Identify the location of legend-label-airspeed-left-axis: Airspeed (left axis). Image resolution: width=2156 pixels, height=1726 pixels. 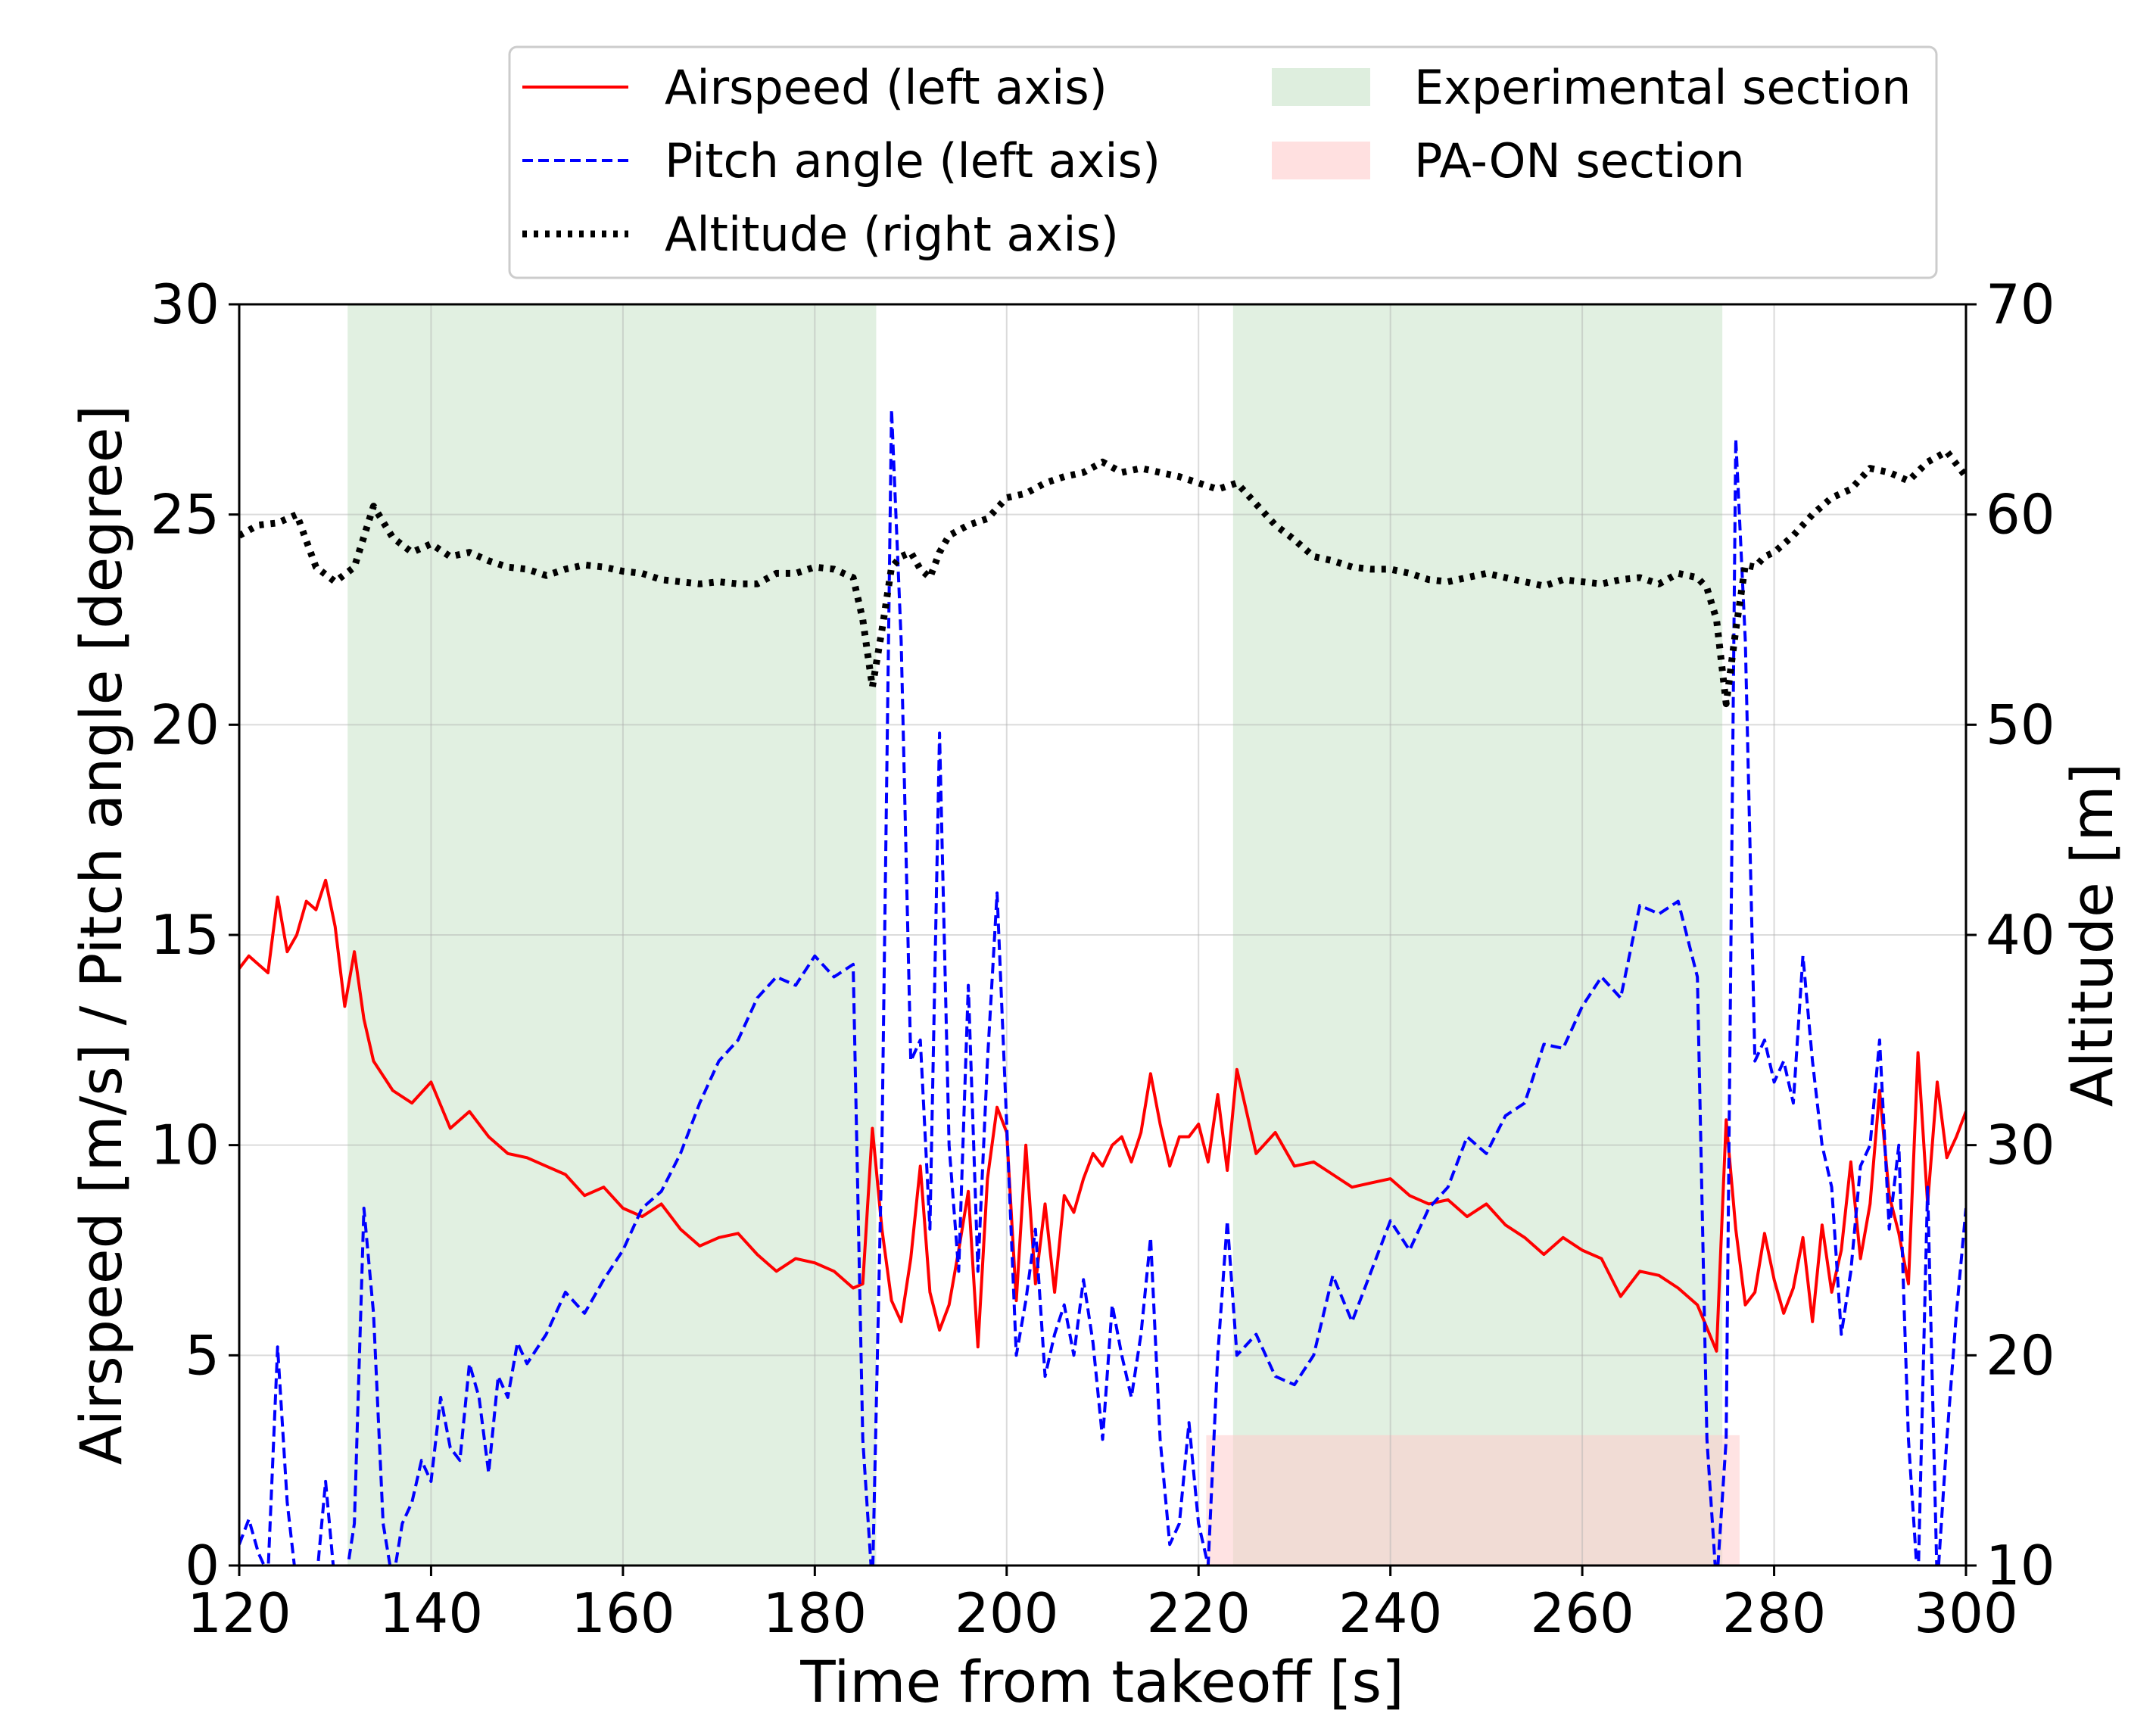
(886, 87).